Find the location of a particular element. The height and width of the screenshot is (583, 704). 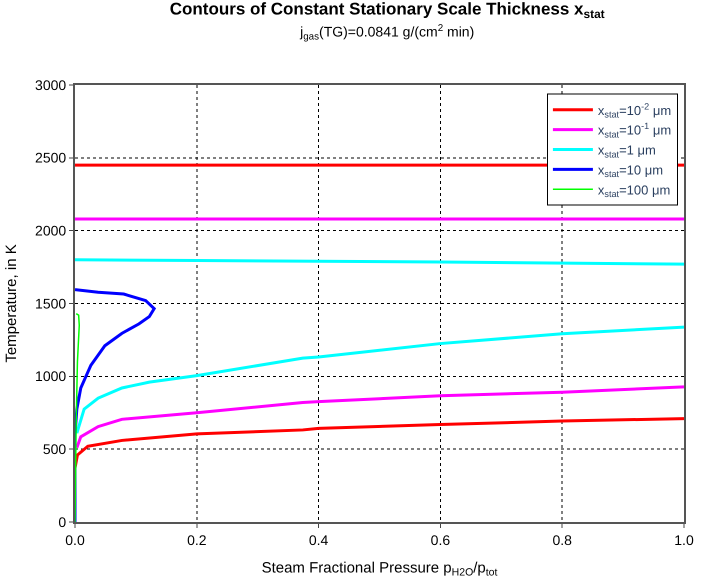

x-tick-label: 0.6 is located at coordinates (440, 540).